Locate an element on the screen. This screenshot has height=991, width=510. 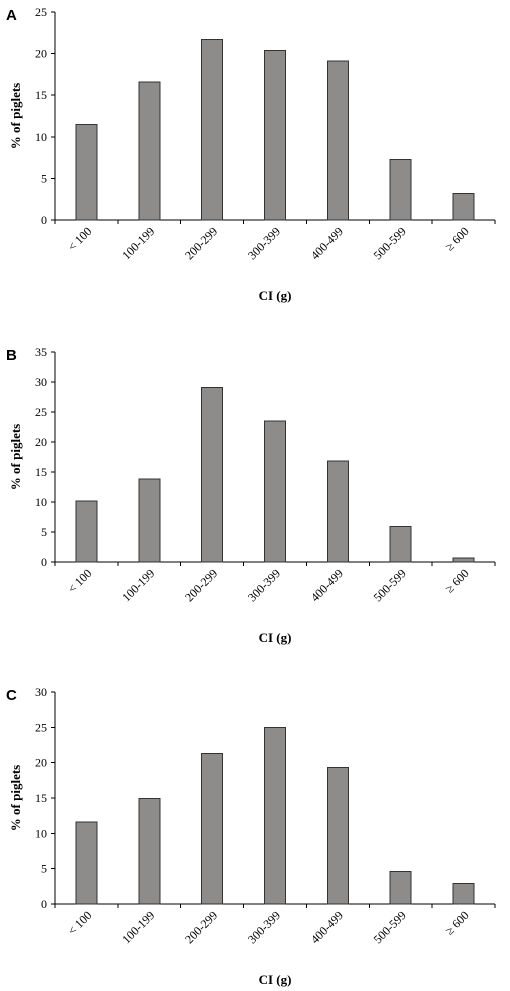
panel-letter: B is located at coordinates (11, 355).